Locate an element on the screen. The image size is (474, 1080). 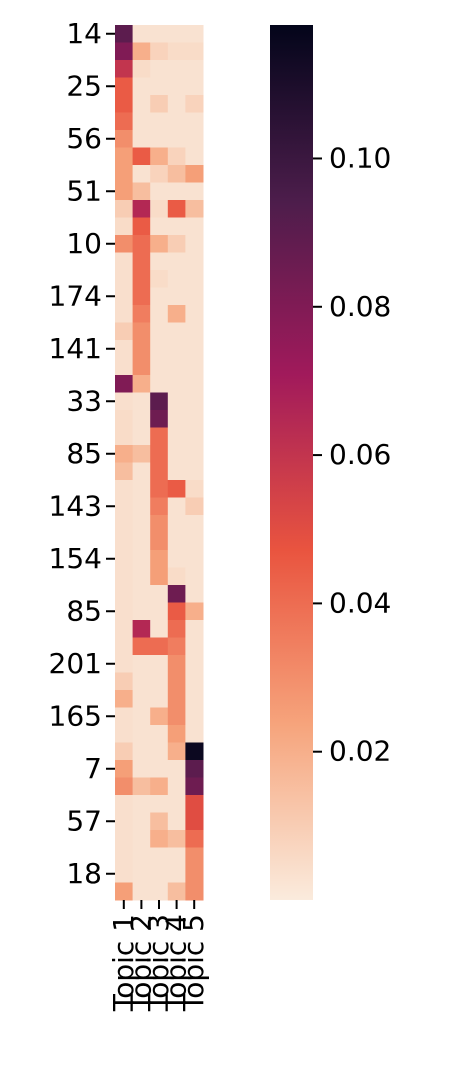
colorbar-tick-label: 0.06 is located at coordinates (360, 454).